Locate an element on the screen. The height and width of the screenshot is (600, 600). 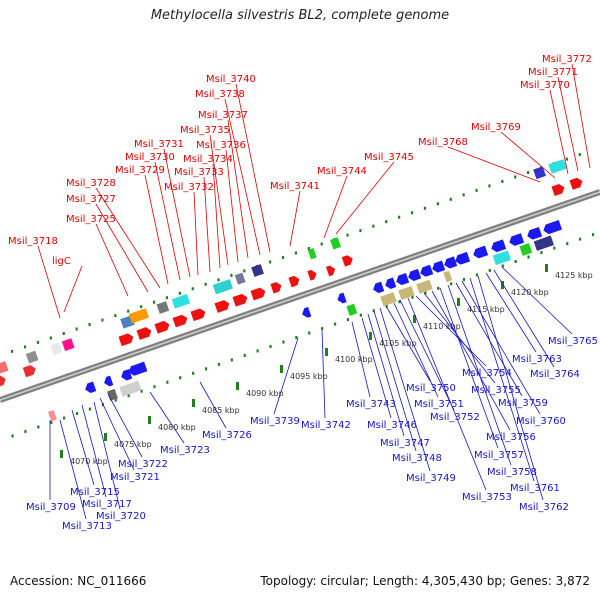
bottom-gene-label: Msil_3742 is located at coordinates (326, 425).